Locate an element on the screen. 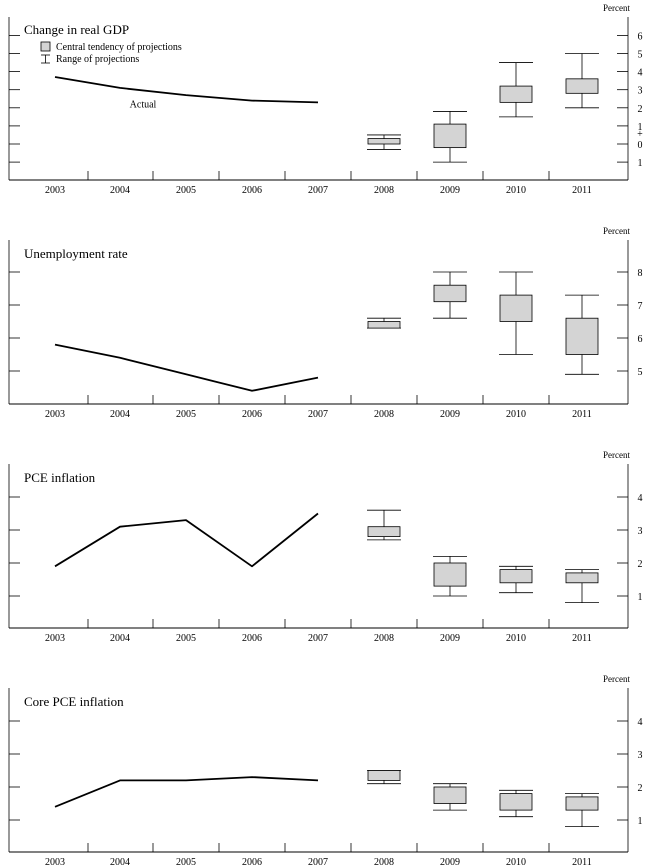 The width and height of the screenshot is (650, 867). chart-title: PCE inflation is located at coordinates (60, 477).